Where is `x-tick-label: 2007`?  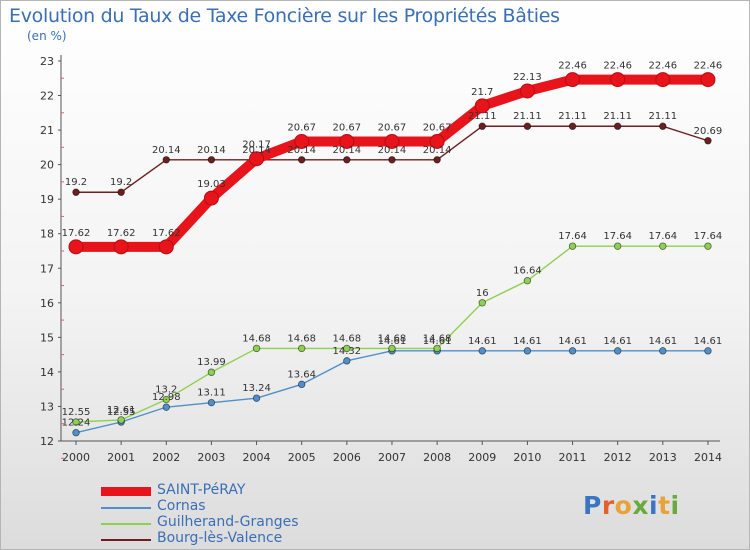 x-tick-label: 2007 is located at coordinates (392, 457).